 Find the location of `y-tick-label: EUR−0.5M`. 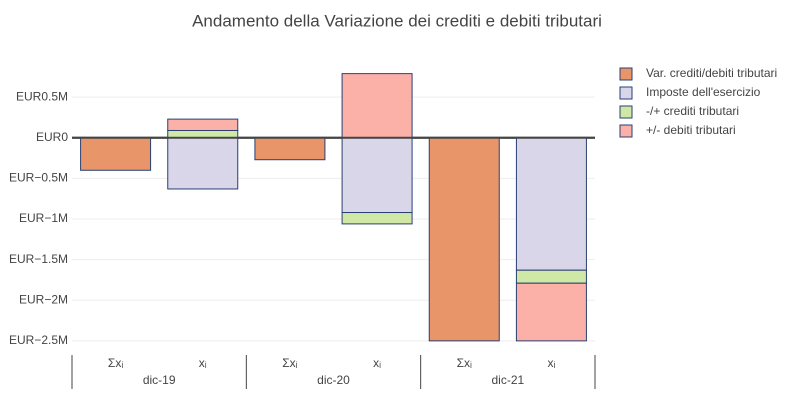

y-tick-label: EUR−0.5M is located at coordinates (38, 178).